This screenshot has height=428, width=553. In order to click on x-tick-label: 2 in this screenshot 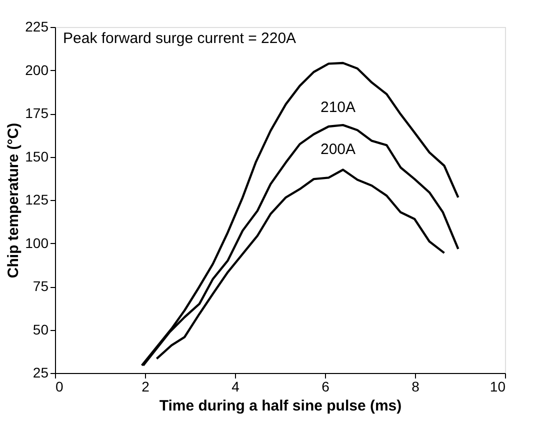, I will do `click(146, 386)`.